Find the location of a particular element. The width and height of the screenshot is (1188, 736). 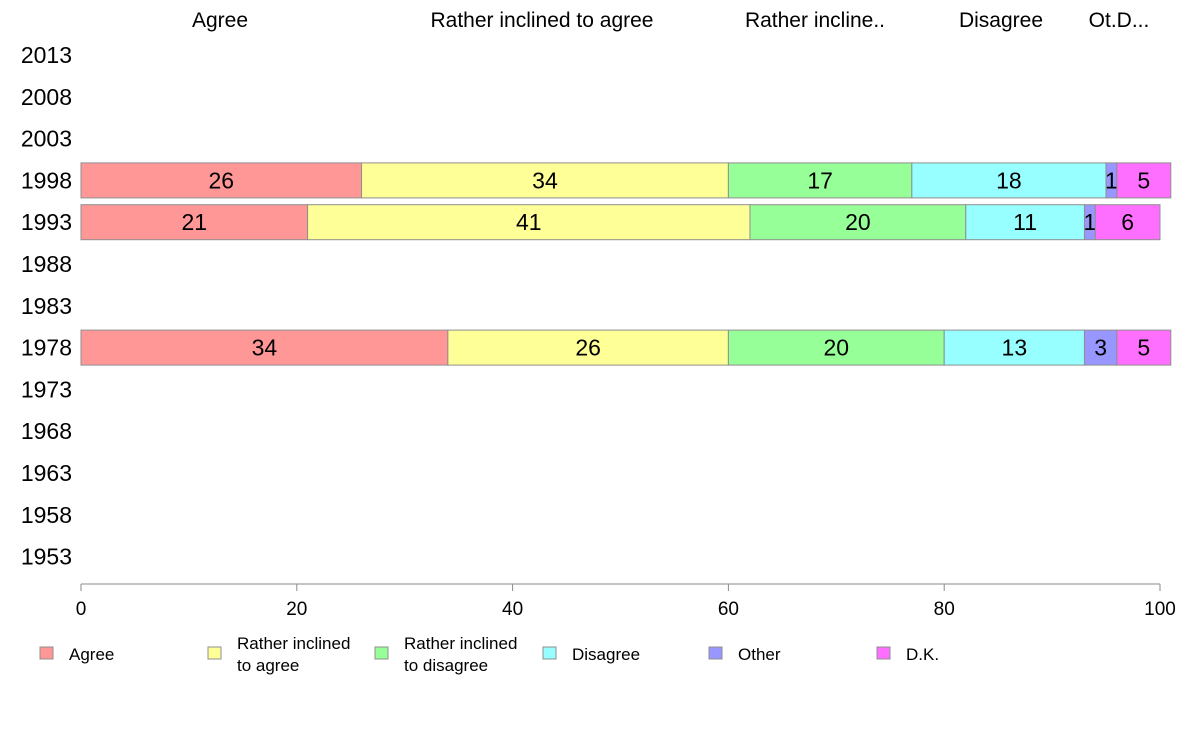

bar-value-label-1978-2: 26 is located at coordinates (588, 348).